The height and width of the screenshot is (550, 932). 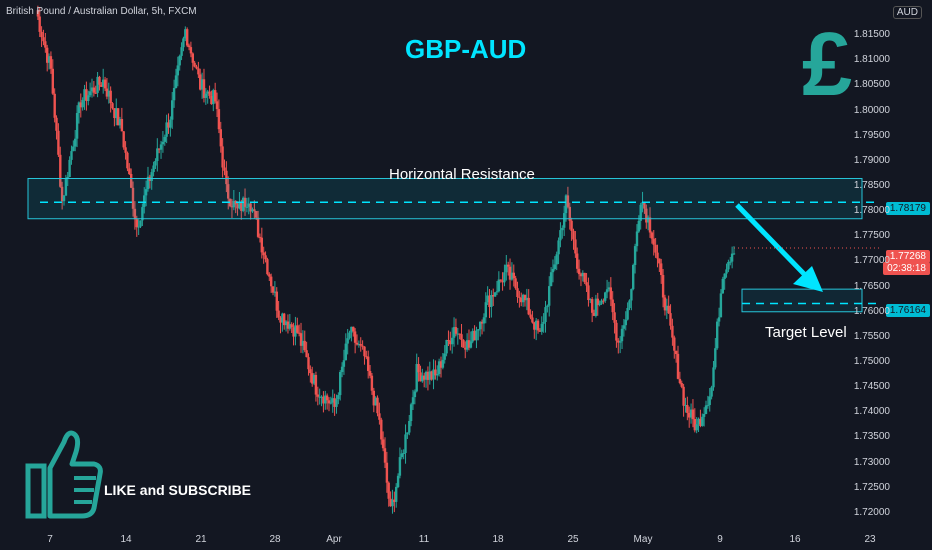 What do you see at coordinates (907, 310) in the screenshot?
I see `target-price-tag: 1.76164` at bounding box center [907, 310].